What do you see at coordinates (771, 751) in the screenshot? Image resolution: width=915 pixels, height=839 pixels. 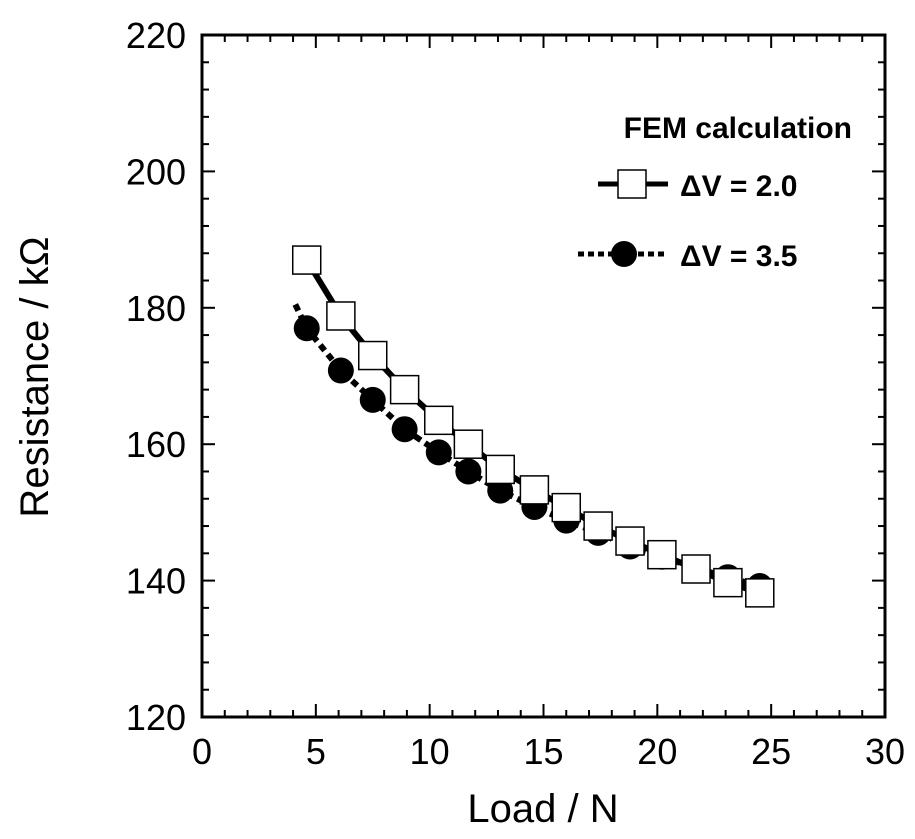 I see `x-tick-label: 25` at bounding box center [771, 751].